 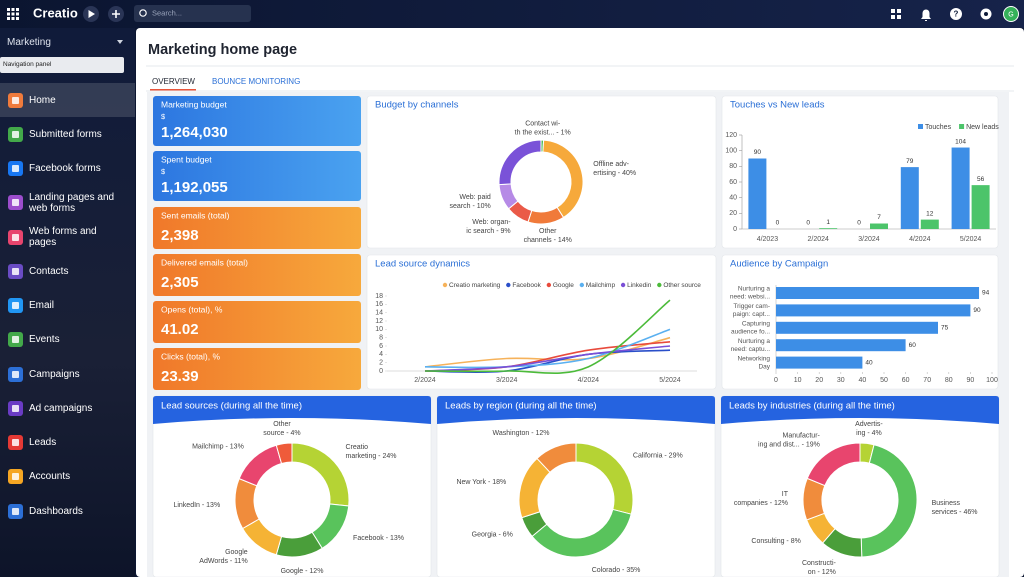 What do you see at coordinates (67, 408) in the screenshot?
I see `nav-item: Ad campaigns` at bounding box center [67, 408].